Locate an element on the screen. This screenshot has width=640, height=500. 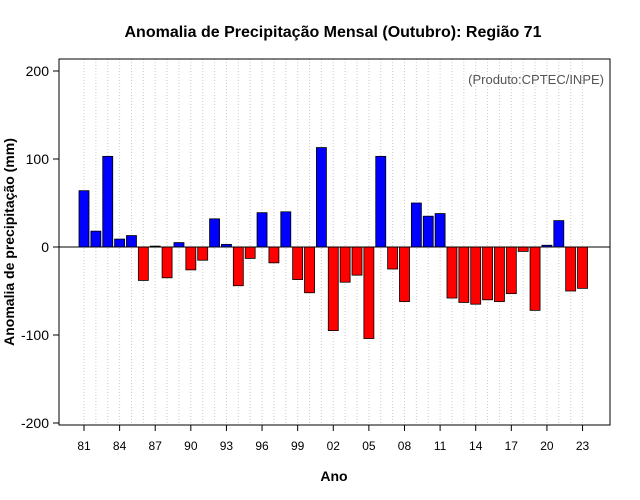
bar-1990 is located at coordinates (191, 258).